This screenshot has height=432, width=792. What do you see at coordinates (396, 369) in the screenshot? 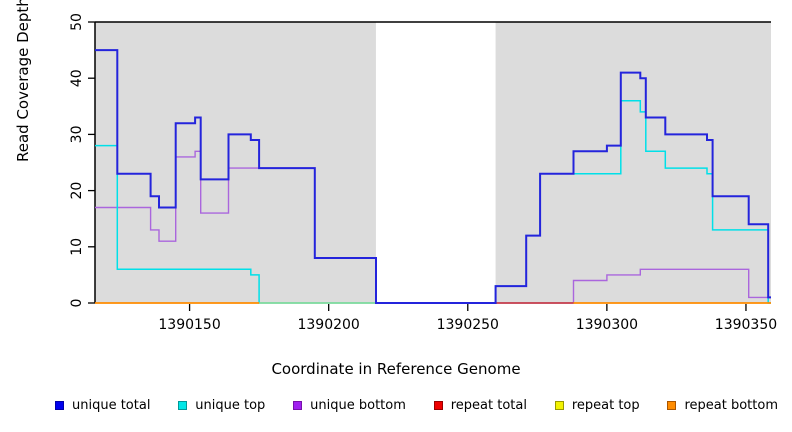
I see `x-axis-title: Coordinate in Reference Genome` at bounding box center [396, 369].